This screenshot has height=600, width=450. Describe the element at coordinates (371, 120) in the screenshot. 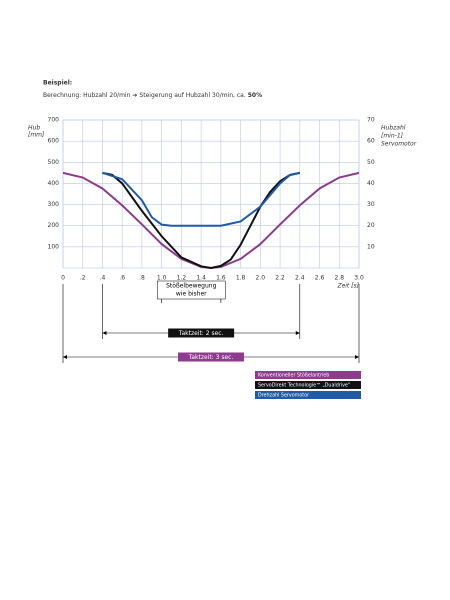

I see `y2-tick-label: 70` at that location.